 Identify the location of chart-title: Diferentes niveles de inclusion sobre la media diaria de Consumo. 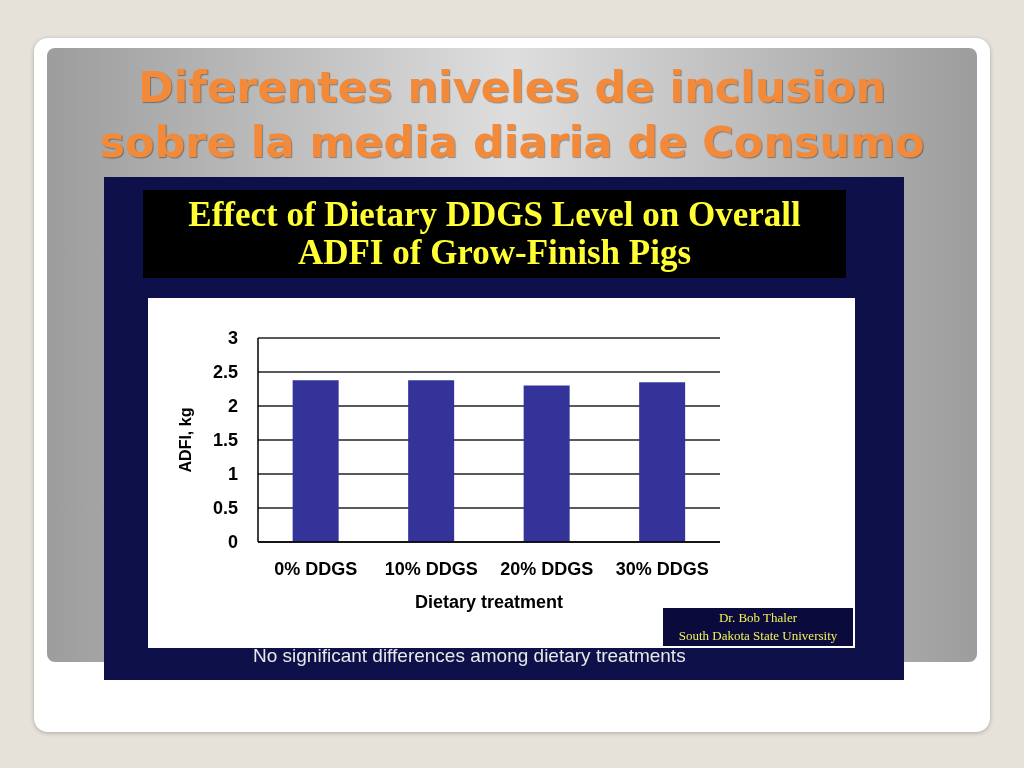
(512, 115).